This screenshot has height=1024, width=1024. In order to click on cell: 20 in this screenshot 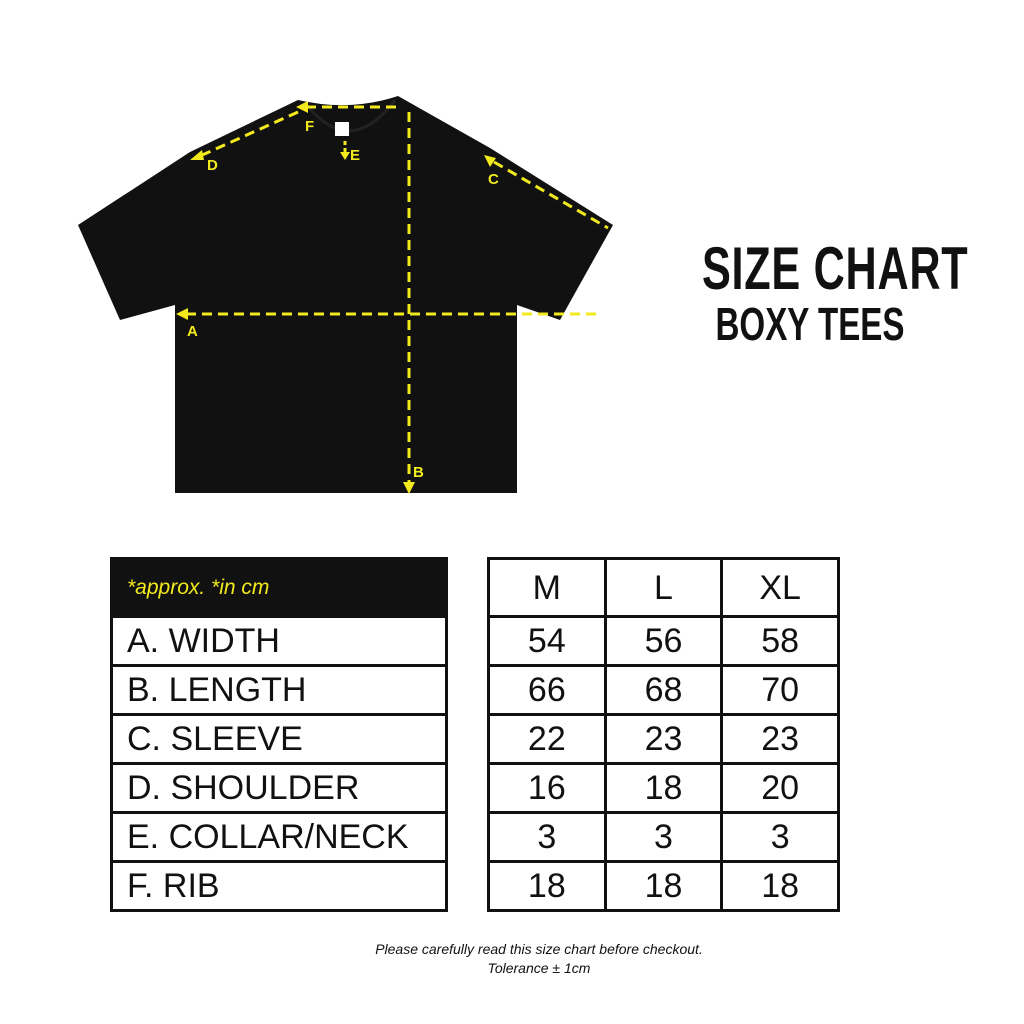, I will do `click(780, 788)`.